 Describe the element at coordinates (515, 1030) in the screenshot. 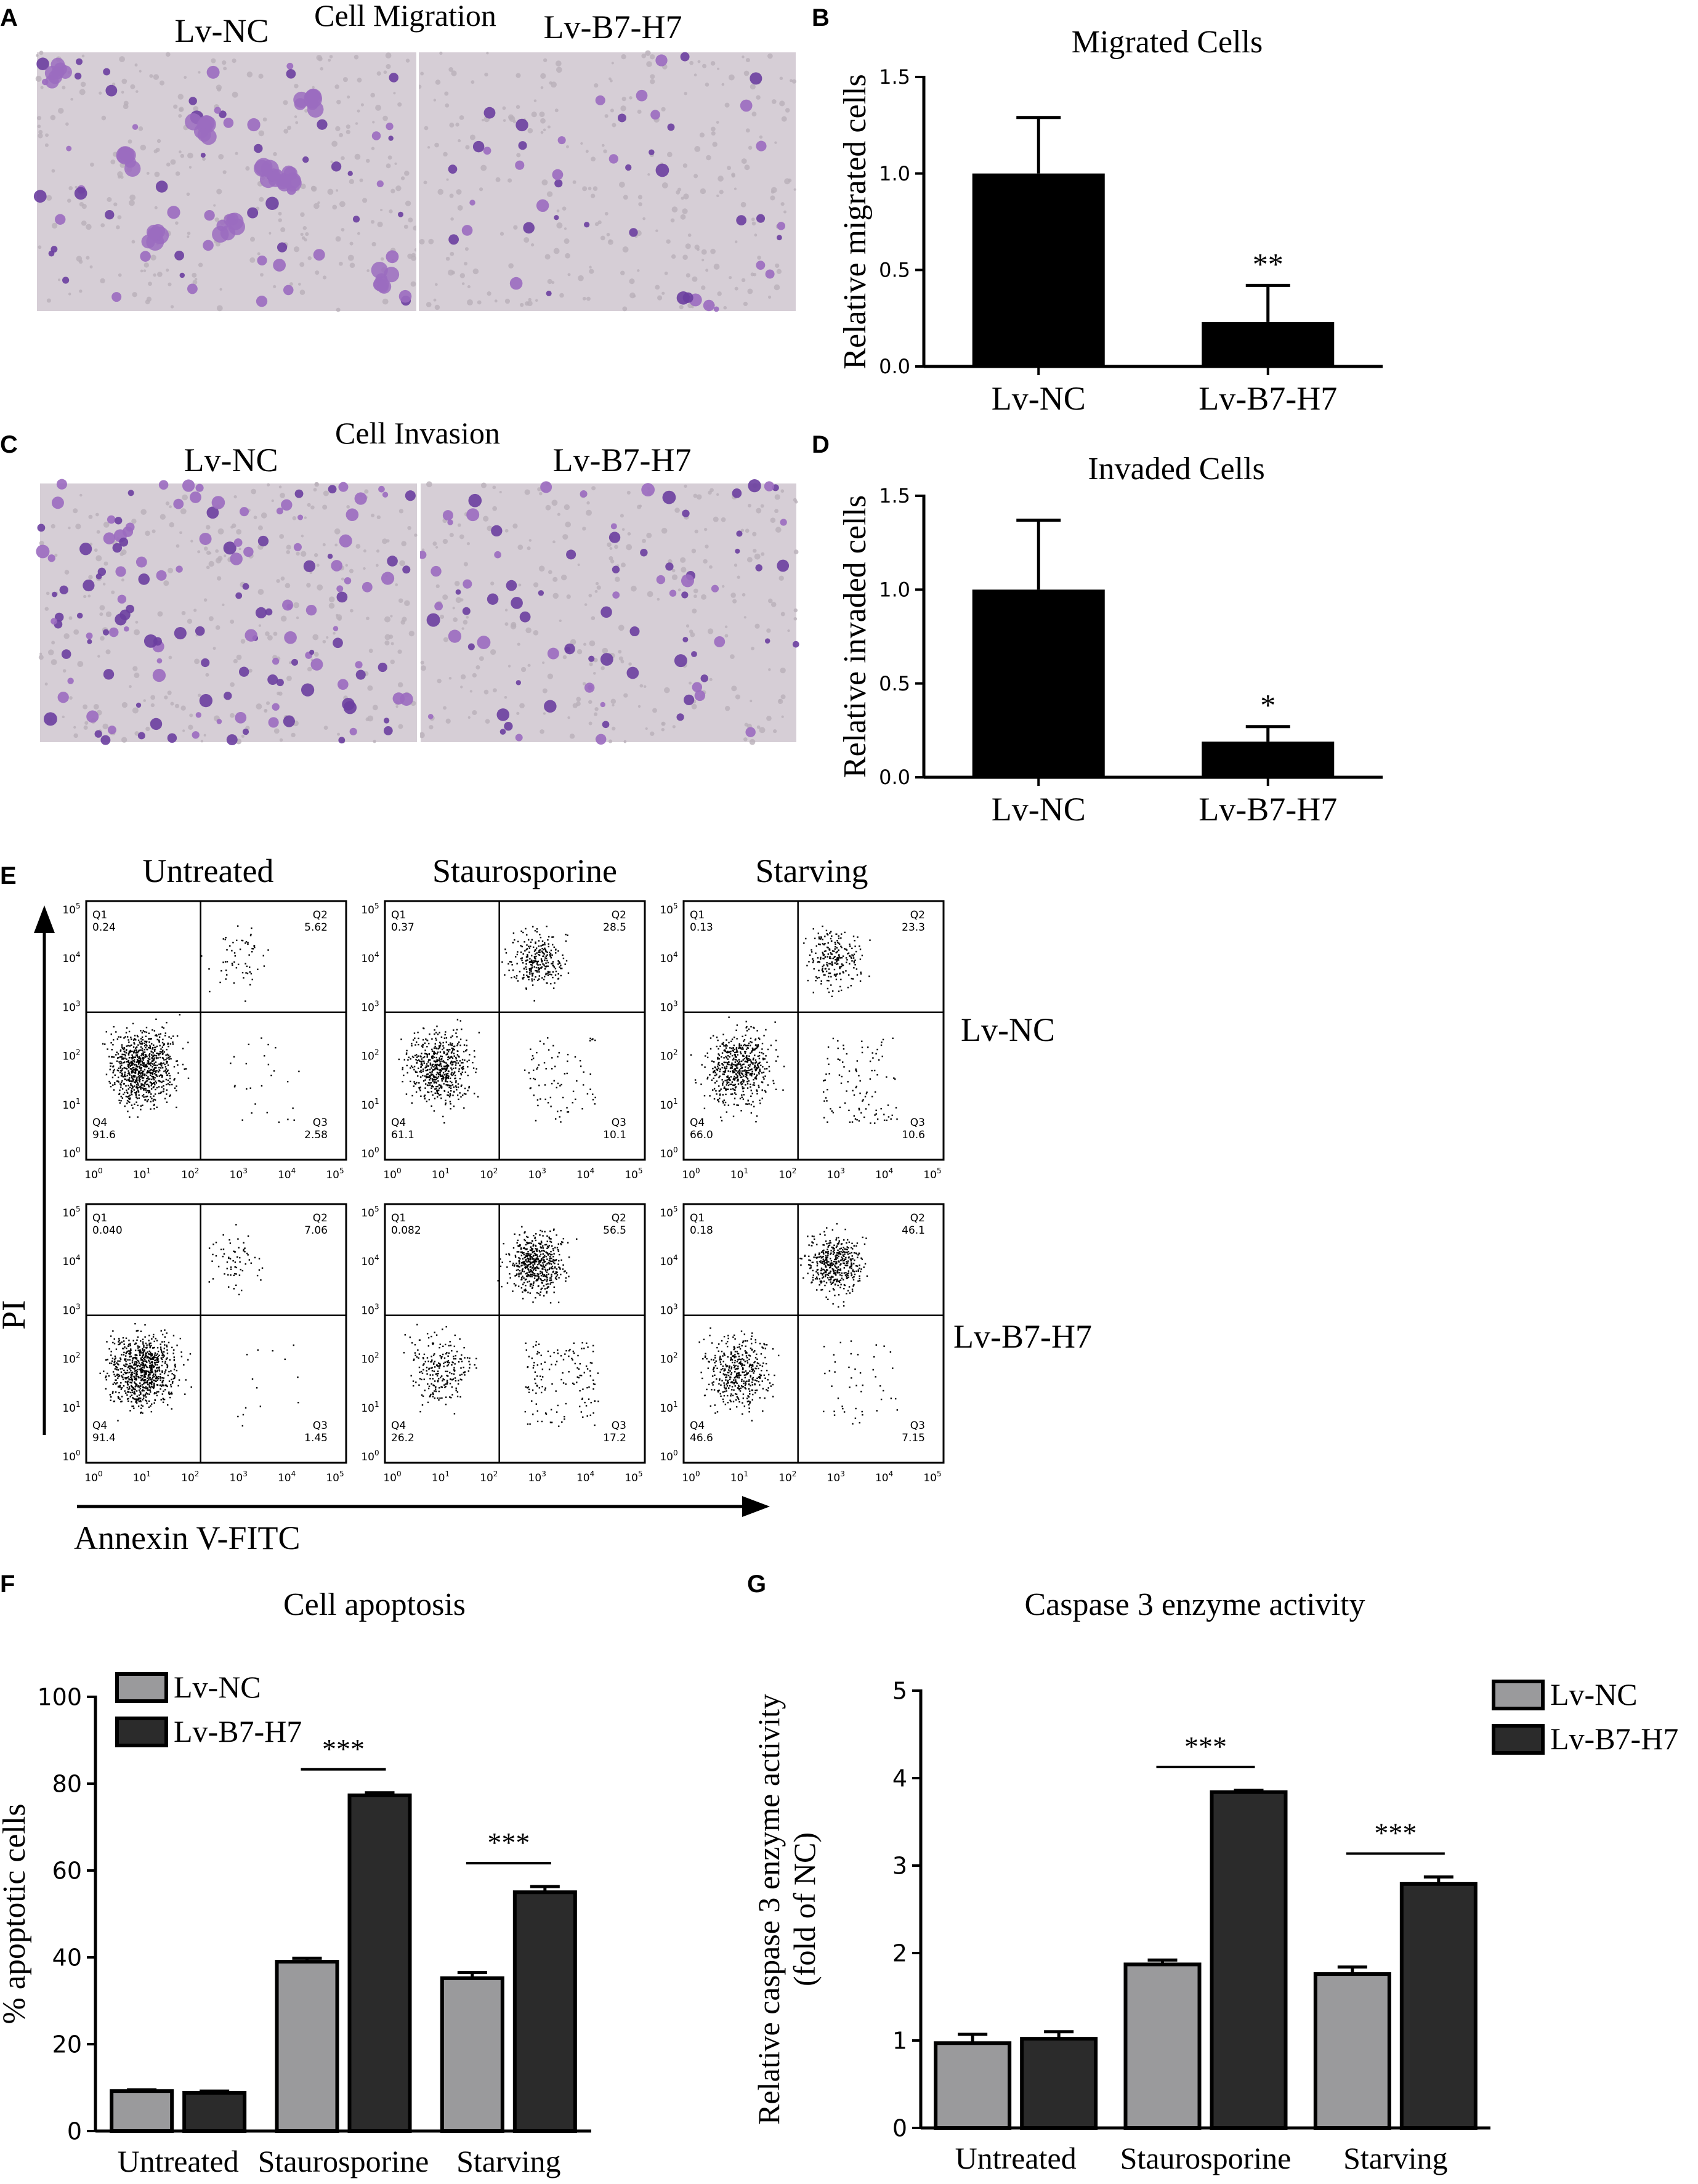

I see `flow-plot-frame` at that location.